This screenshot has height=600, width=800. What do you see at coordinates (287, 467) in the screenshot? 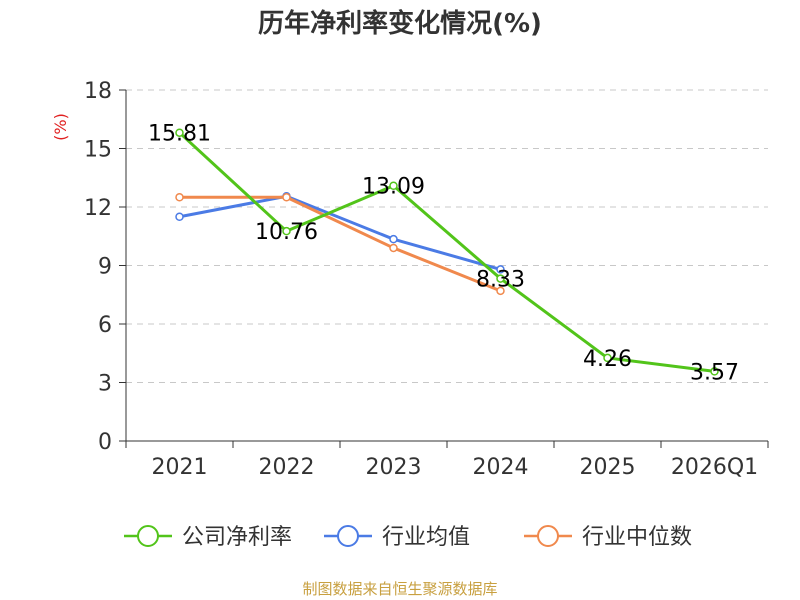
I see `x-tick-label-2022: 2022` at bounding box center [287, 467].